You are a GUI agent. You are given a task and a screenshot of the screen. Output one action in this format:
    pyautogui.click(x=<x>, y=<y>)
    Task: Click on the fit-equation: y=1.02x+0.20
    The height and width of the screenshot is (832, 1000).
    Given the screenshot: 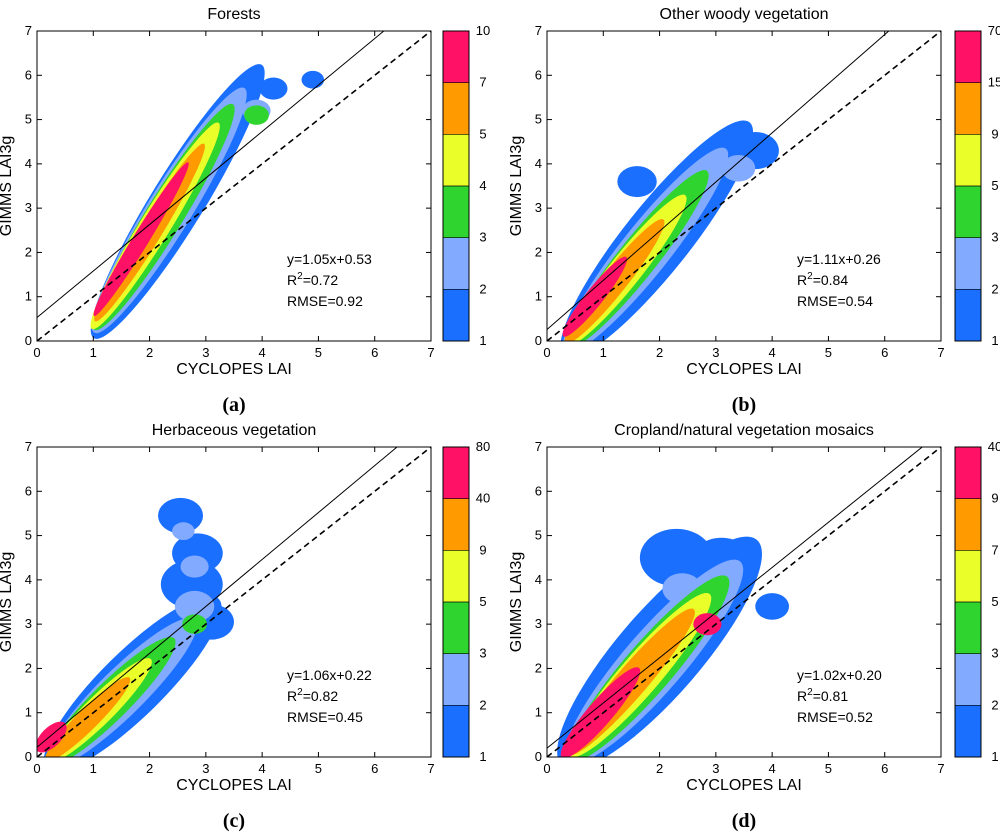 What is the action you would take?
    pyautogui.click(x=839, y=675)
    